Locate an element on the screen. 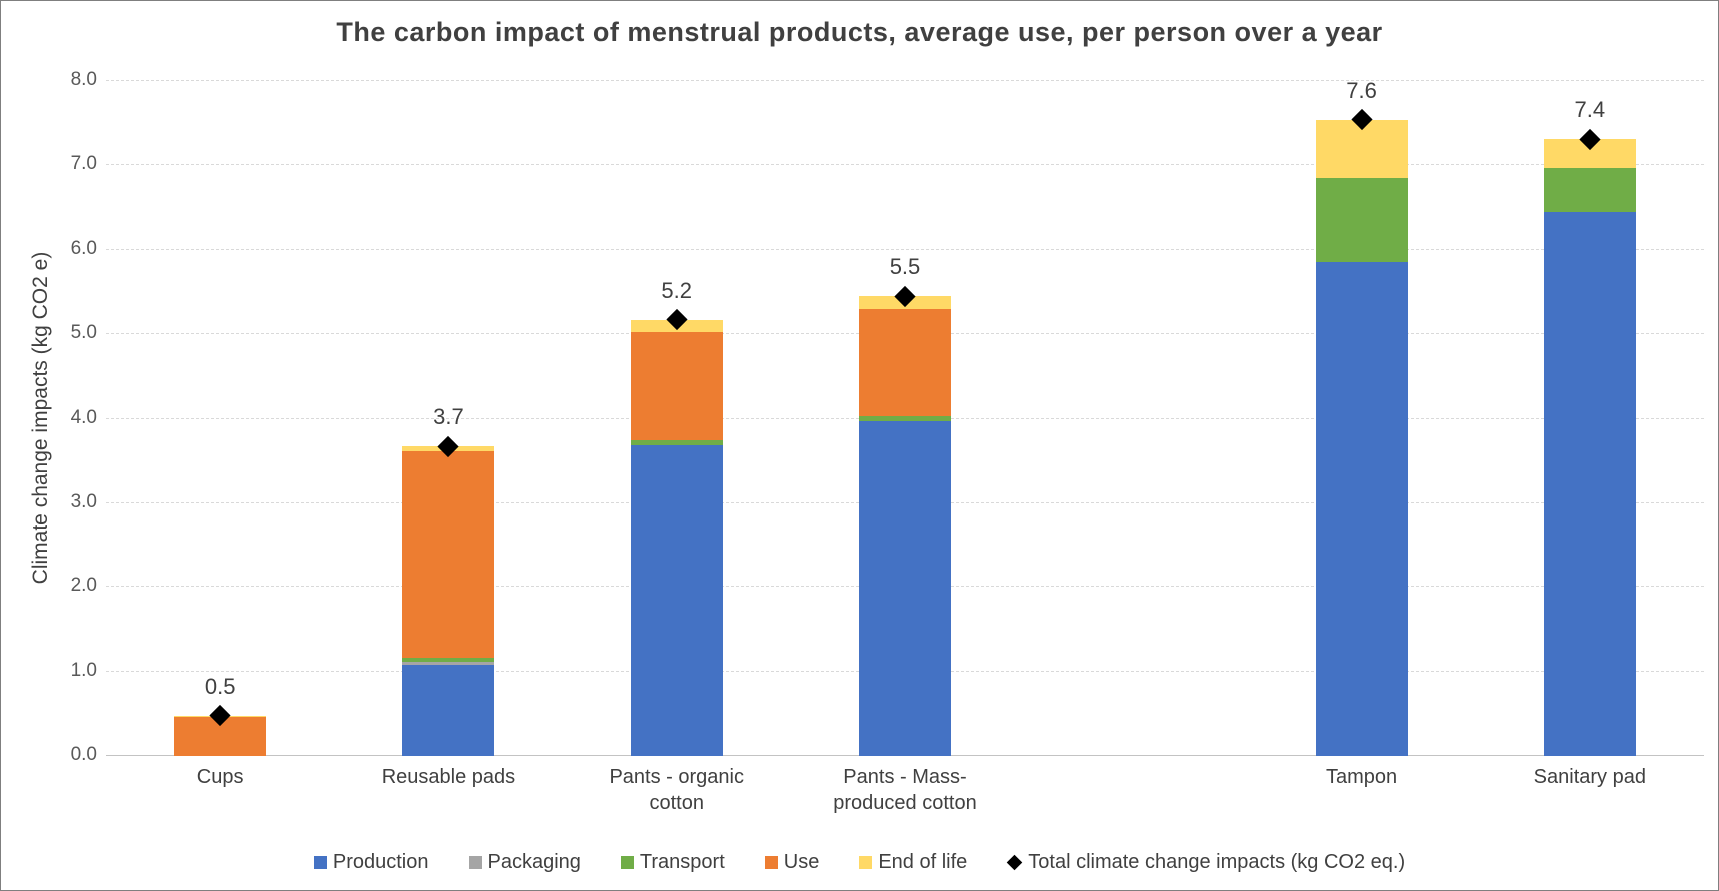 The image size is (1719, 891). bar-pants-mass-produced-cotton: 5.5 is located at coordinates (905, 418).